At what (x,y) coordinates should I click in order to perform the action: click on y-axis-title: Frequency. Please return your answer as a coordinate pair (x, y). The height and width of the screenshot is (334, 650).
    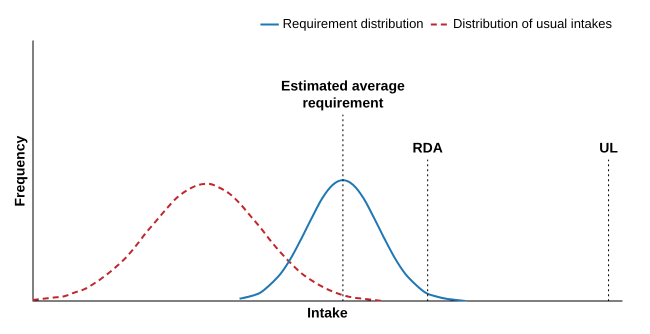
    Looking at the image, I should click on (19, 171).